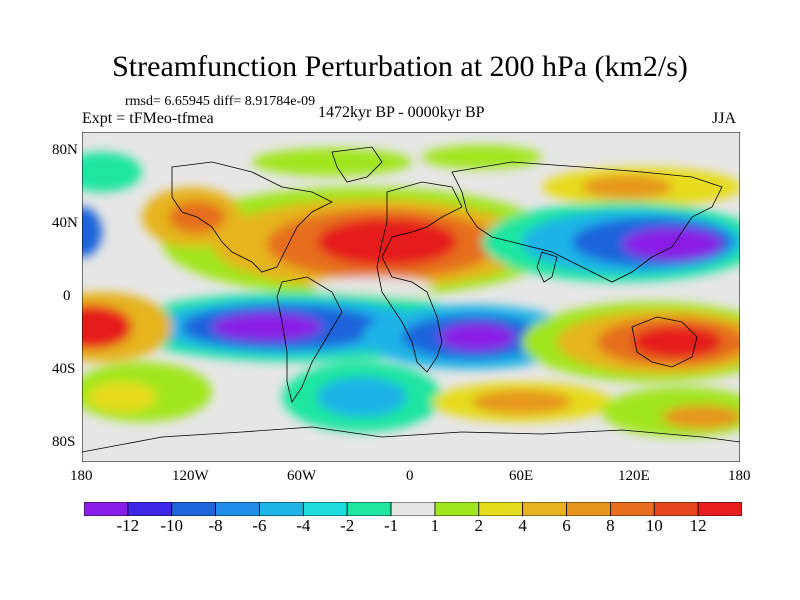  What do you see at coordinates (64, 442) in the screenshot?
I see `lat-label-80s: 80S` at bounding box center [64, 442].